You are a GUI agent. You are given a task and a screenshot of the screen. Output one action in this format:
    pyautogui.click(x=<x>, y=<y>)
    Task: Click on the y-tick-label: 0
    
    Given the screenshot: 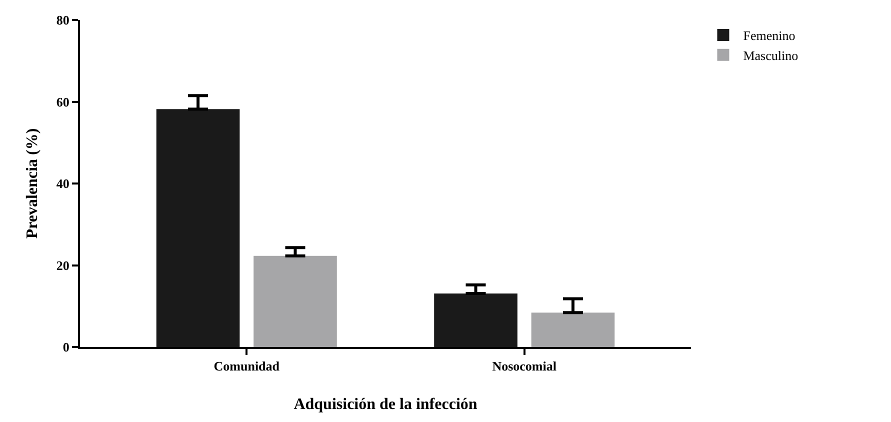 What is the action you would take?
    pyautogui.click(x=66, y=347)
    